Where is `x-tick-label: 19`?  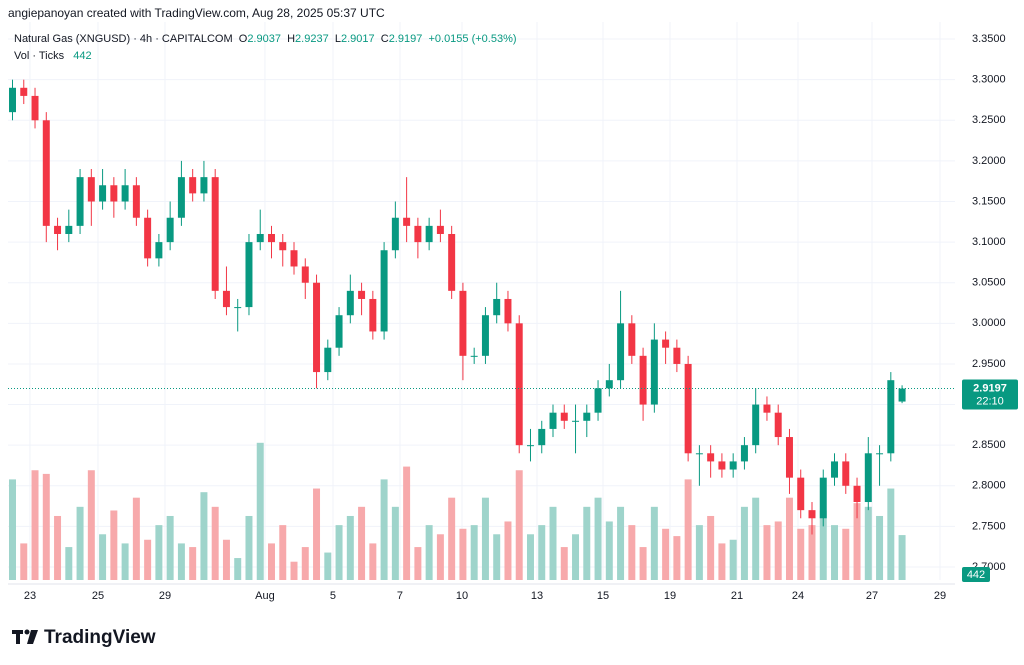
x-tick-label: 19 is located at coordinates (670, 596).